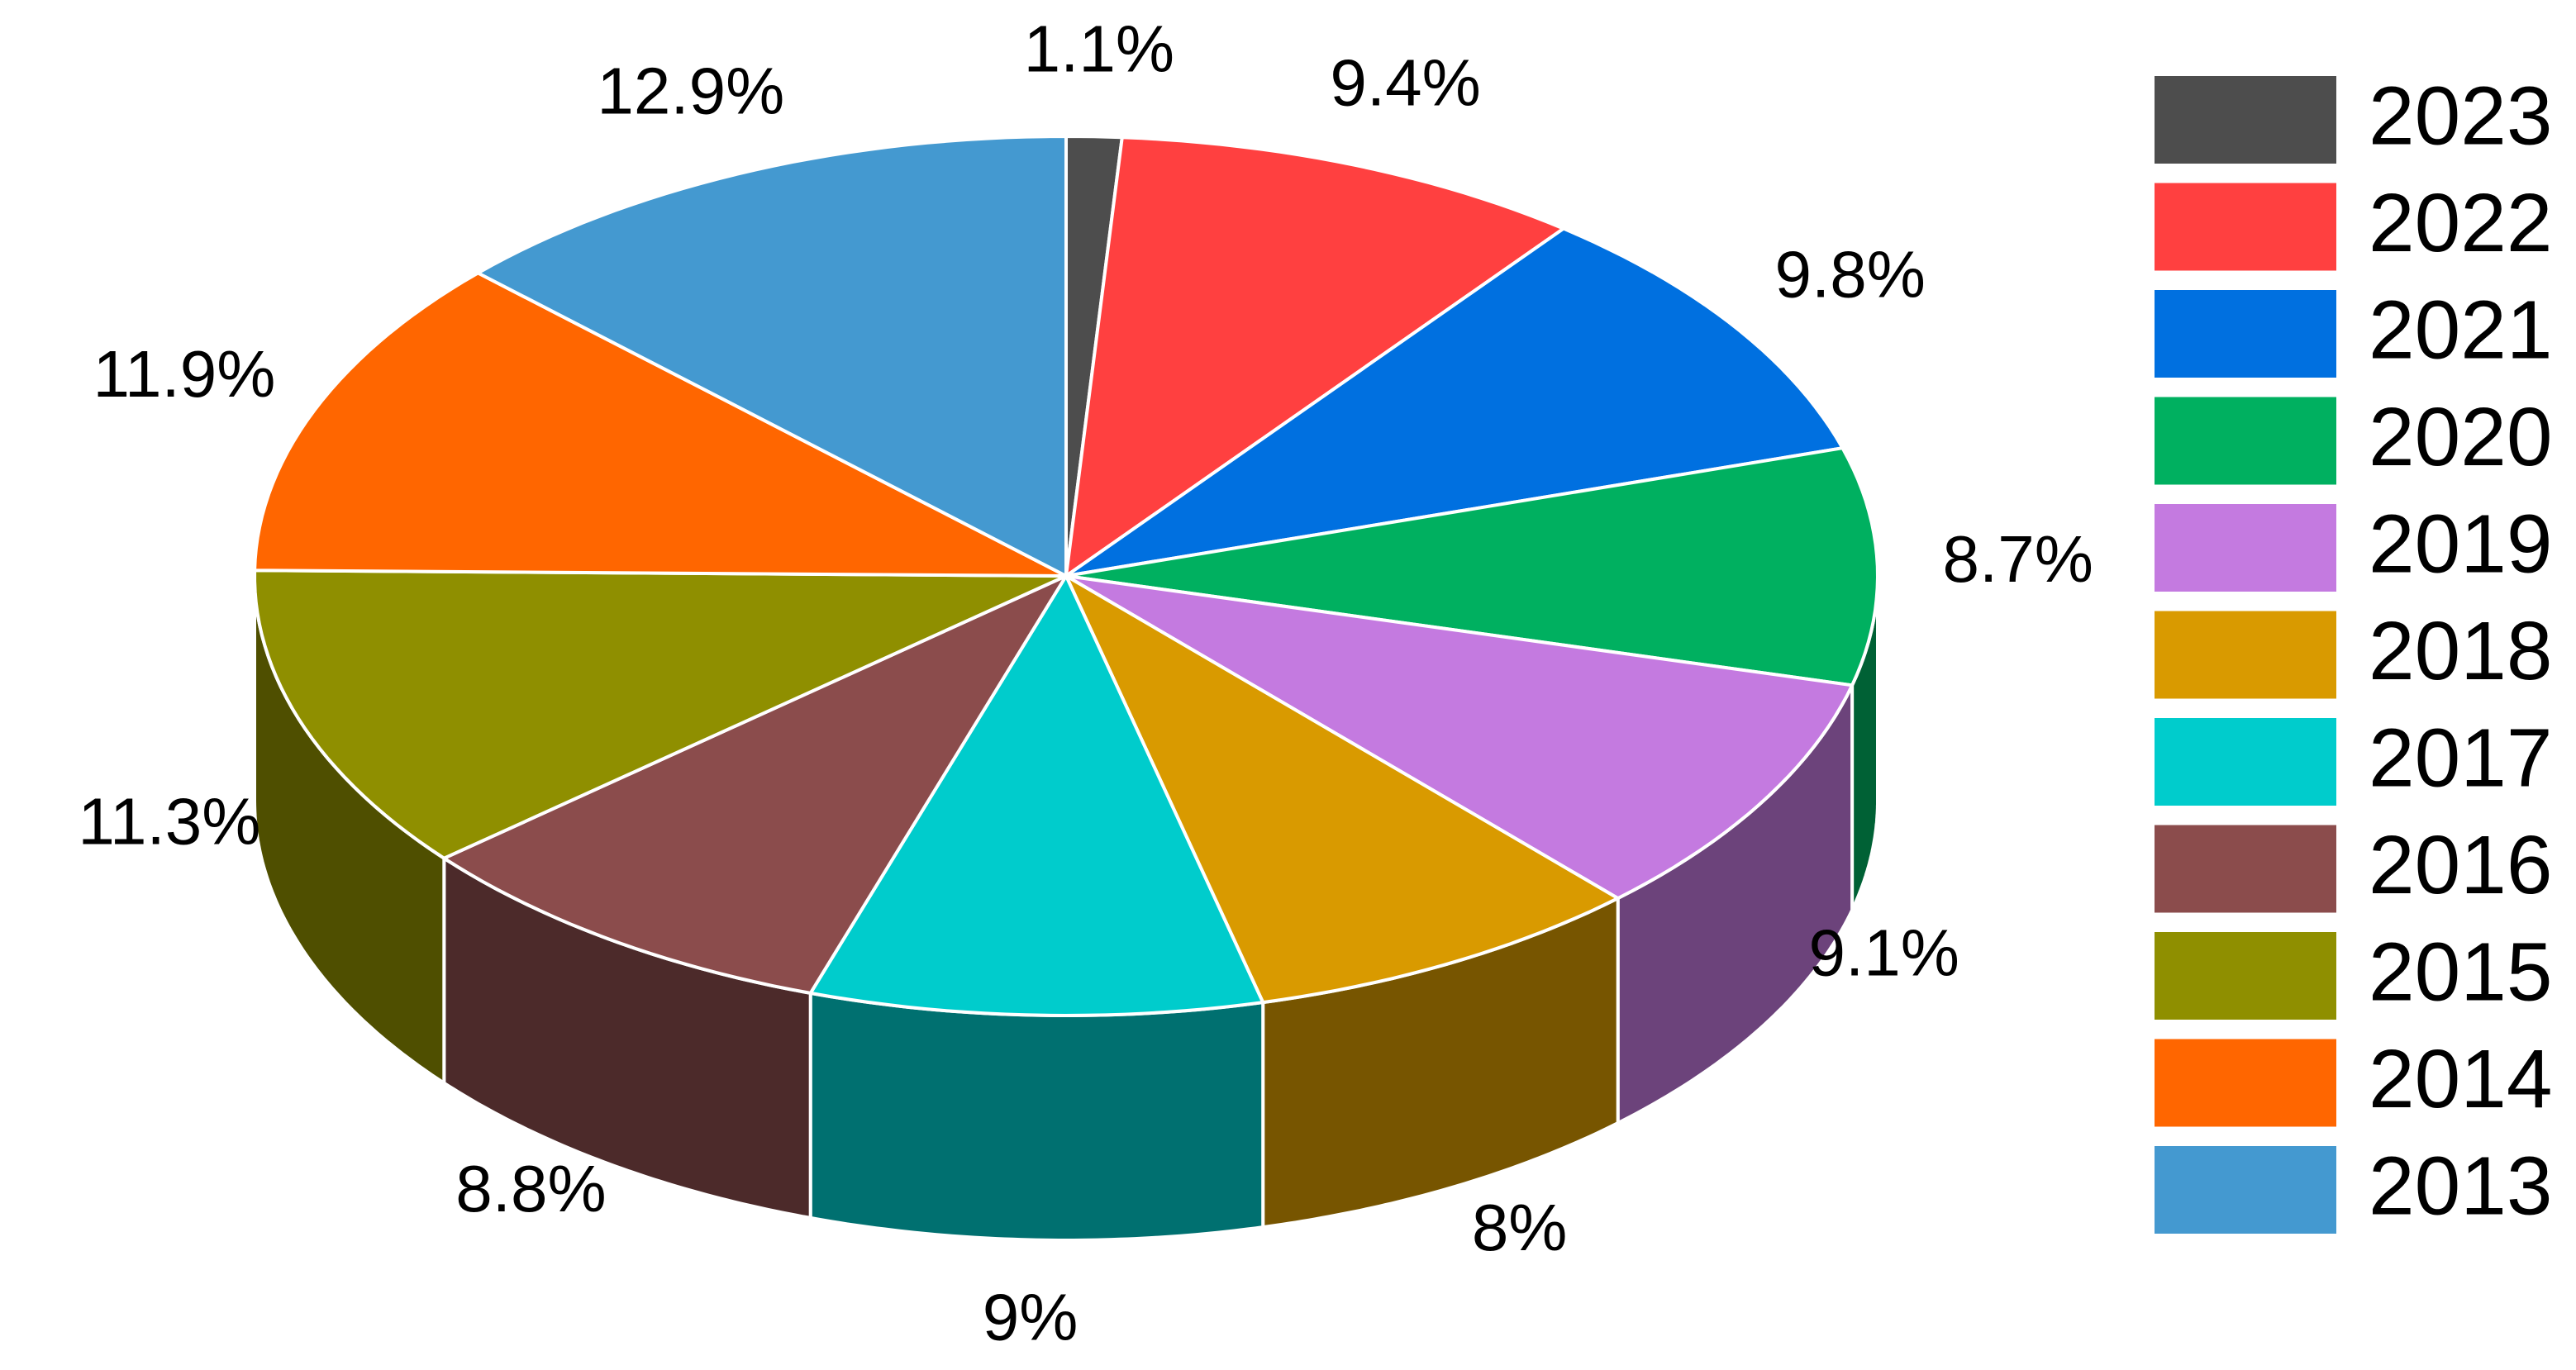 This screenshot has width=2576, height=1370. Describe the element at coordinates (2461, 1185) in the screenshot. I see `legend-label: 2013` at that location.